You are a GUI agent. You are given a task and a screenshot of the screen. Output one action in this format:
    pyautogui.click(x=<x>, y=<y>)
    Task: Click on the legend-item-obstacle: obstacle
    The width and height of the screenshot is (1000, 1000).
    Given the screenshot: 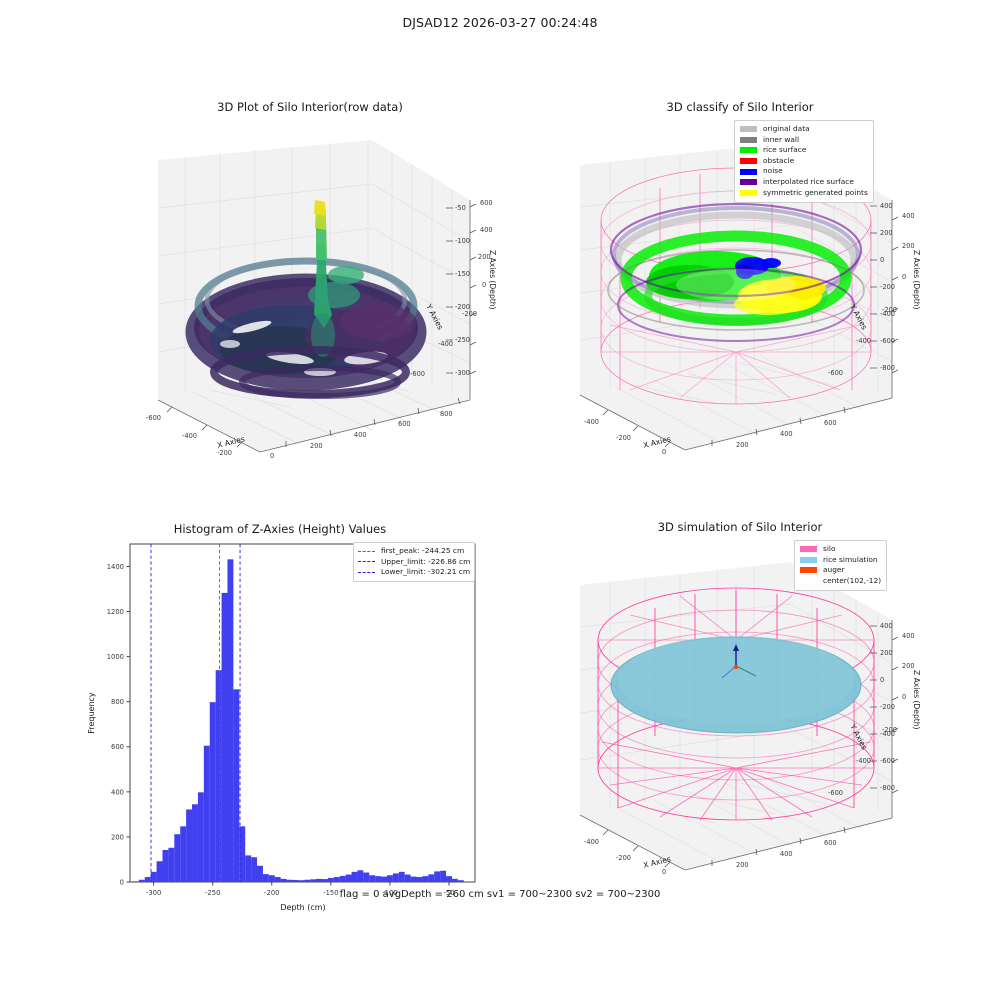 What is the action you would take?
    pyautogui.click(x=804, y=161)
    